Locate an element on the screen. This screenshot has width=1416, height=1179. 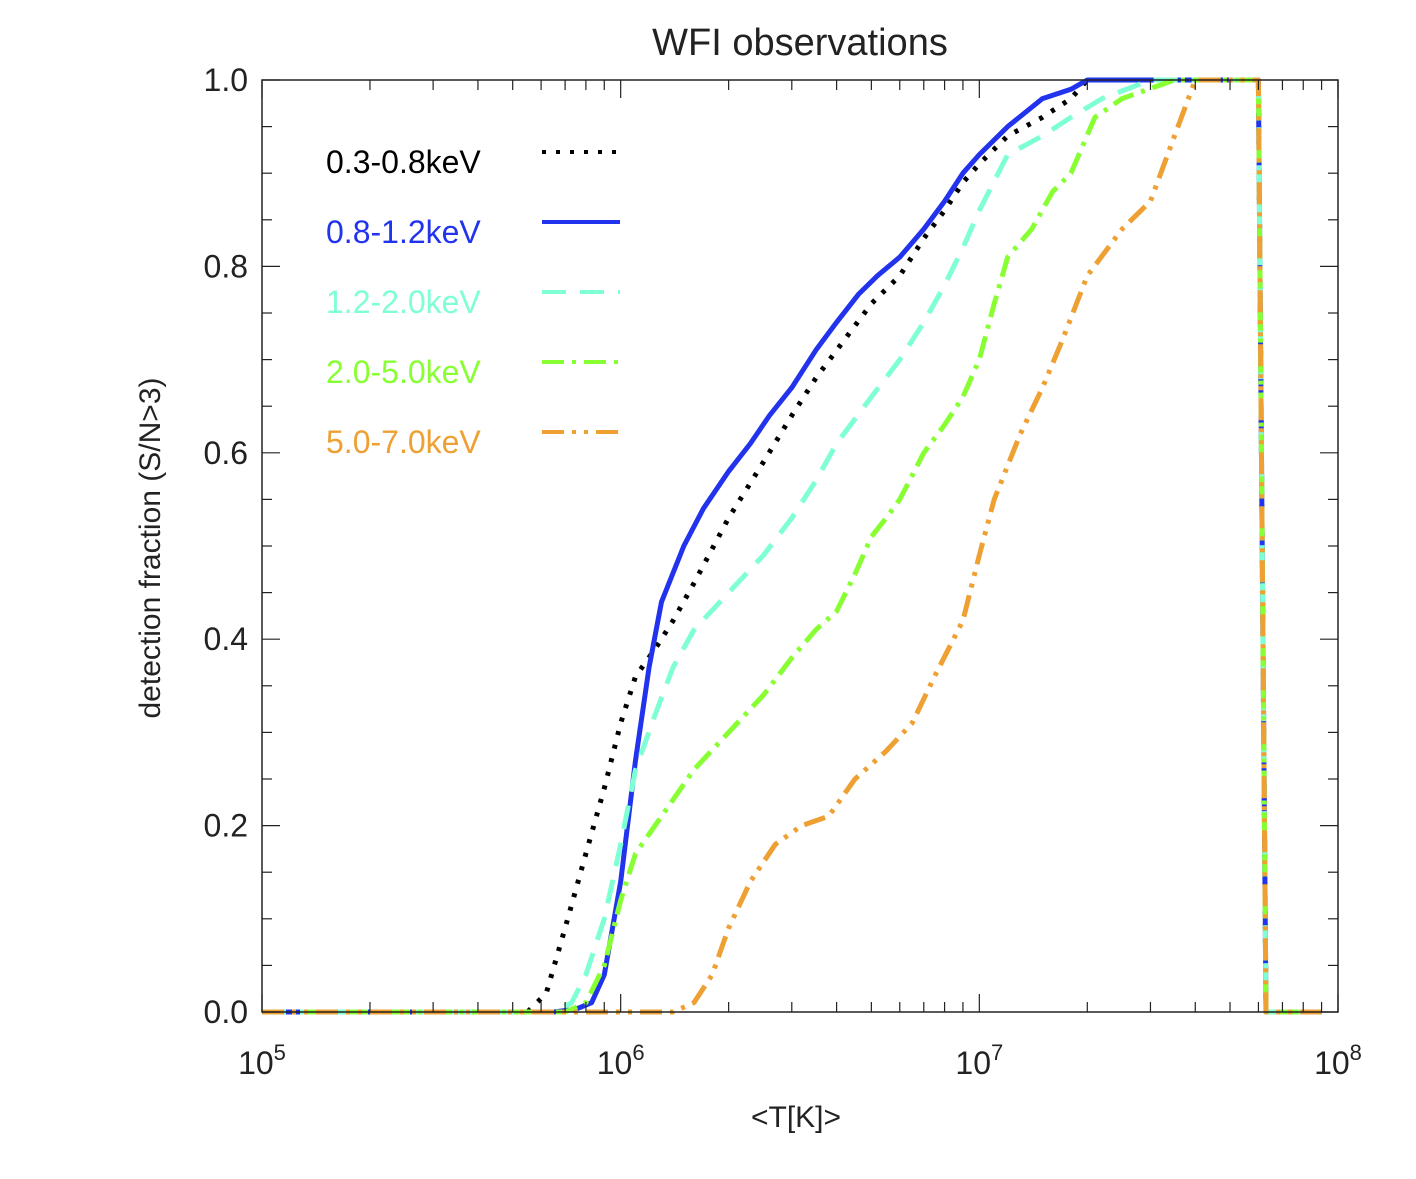
y-tick-label: 0.6 is located at coordinates (226, 453).